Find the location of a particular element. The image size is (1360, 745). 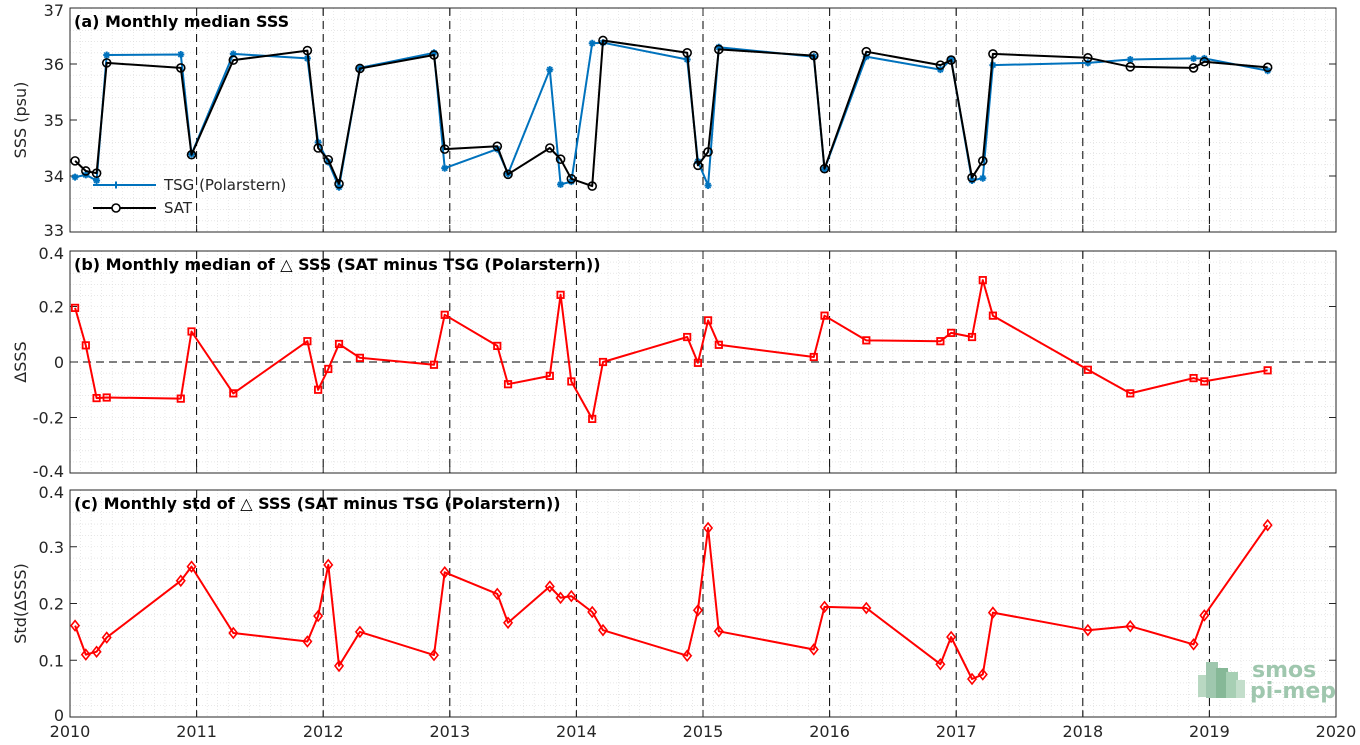

y-tick-label: 33 is located at coordinates (54, 230).